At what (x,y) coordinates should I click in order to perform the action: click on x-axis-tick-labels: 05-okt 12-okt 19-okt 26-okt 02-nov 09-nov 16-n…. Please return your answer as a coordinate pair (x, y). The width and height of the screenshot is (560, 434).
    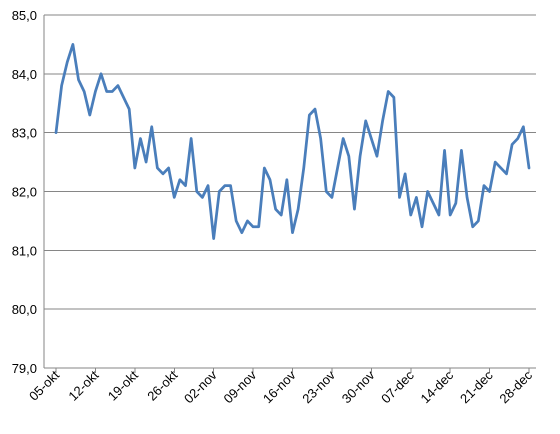
    Looking at the image, I should click on (281, 386).